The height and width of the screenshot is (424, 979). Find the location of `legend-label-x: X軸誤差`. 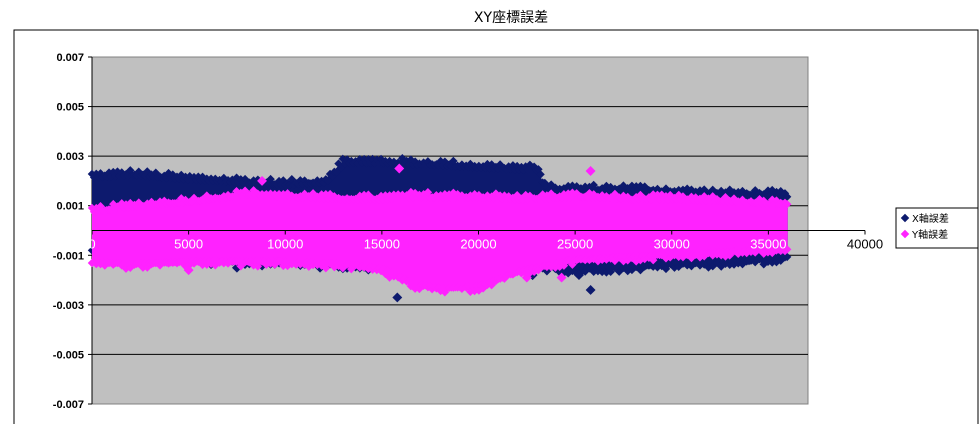

legend-label-x: X軸誤差 is located at coordinates (930, 218).